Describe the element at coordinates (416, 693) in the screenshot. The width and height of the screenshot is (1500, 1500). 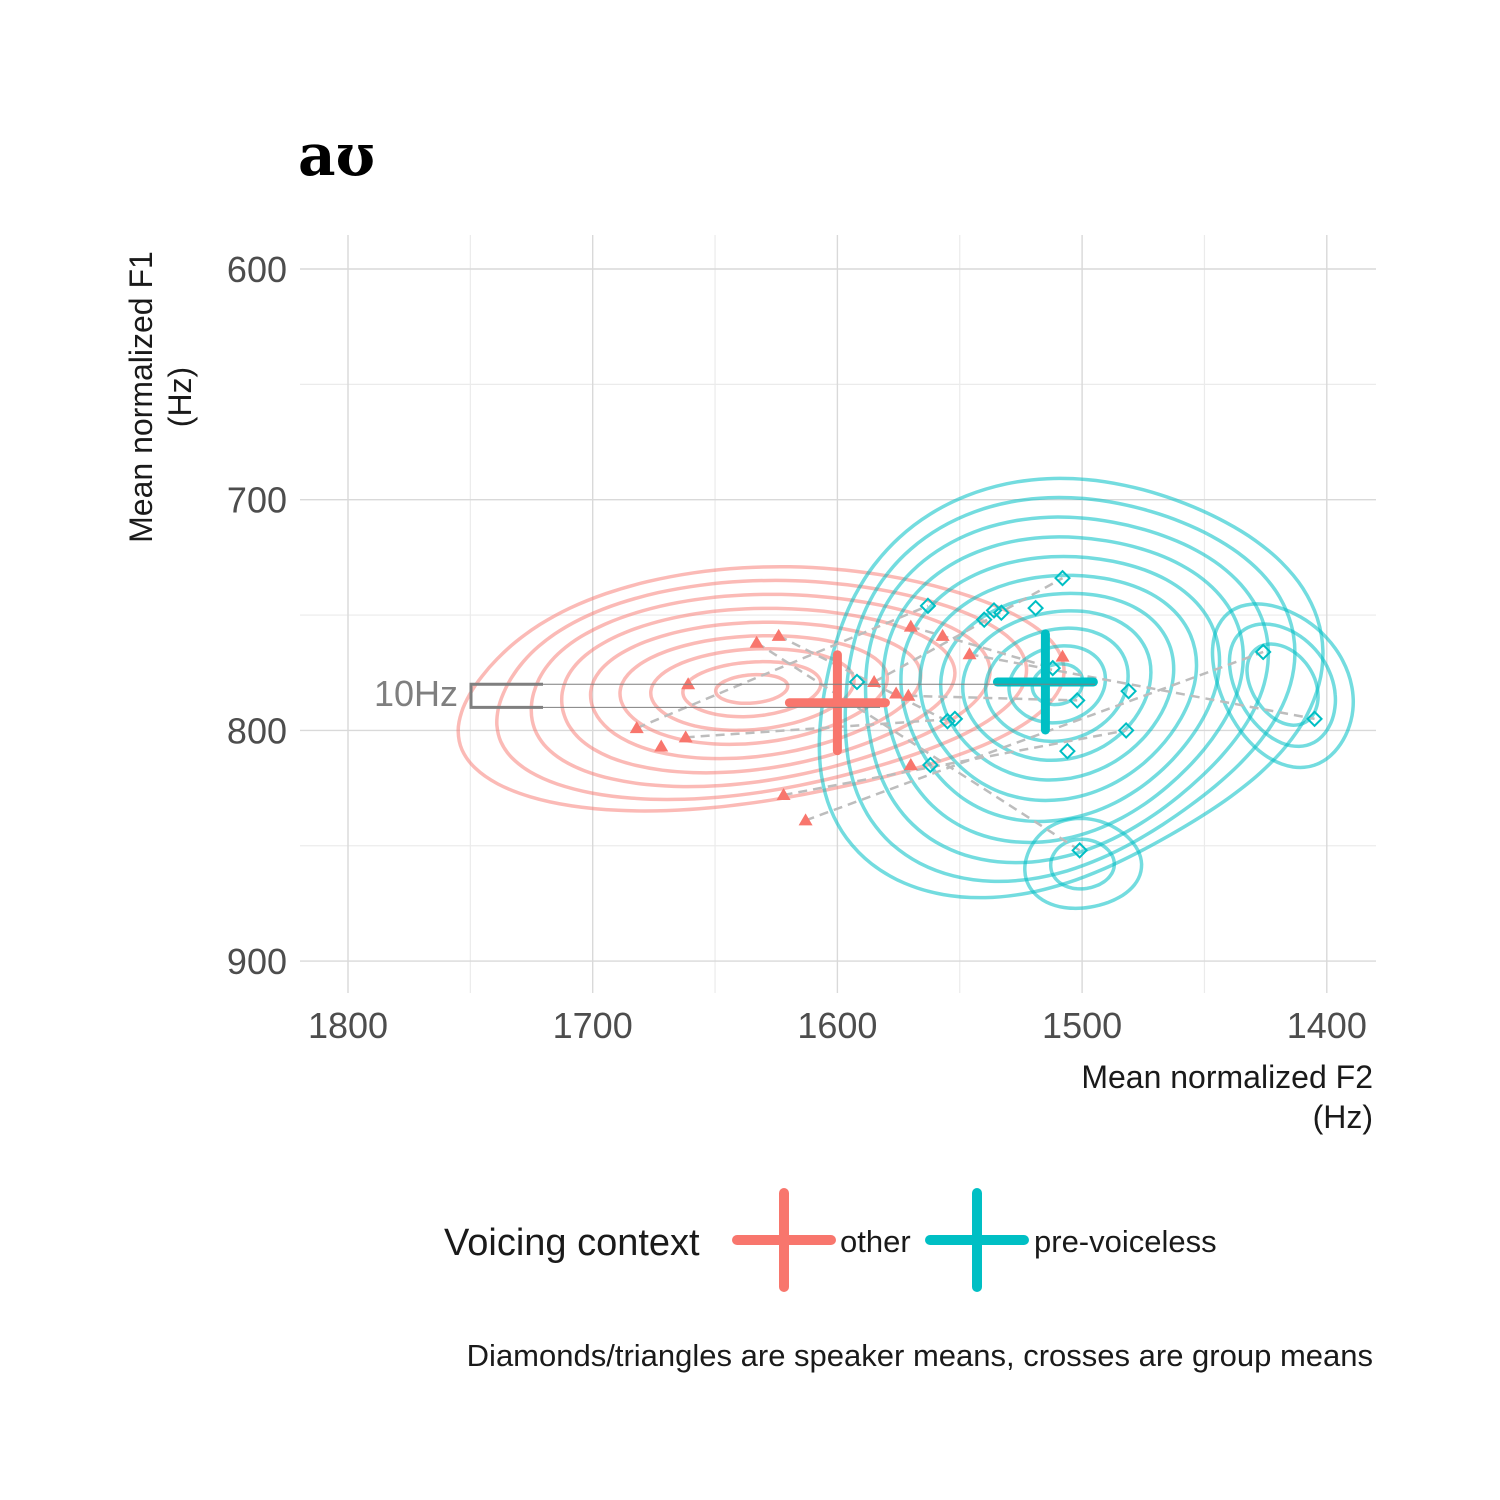
I see `scale-bar-label: 10Hz` at that location.